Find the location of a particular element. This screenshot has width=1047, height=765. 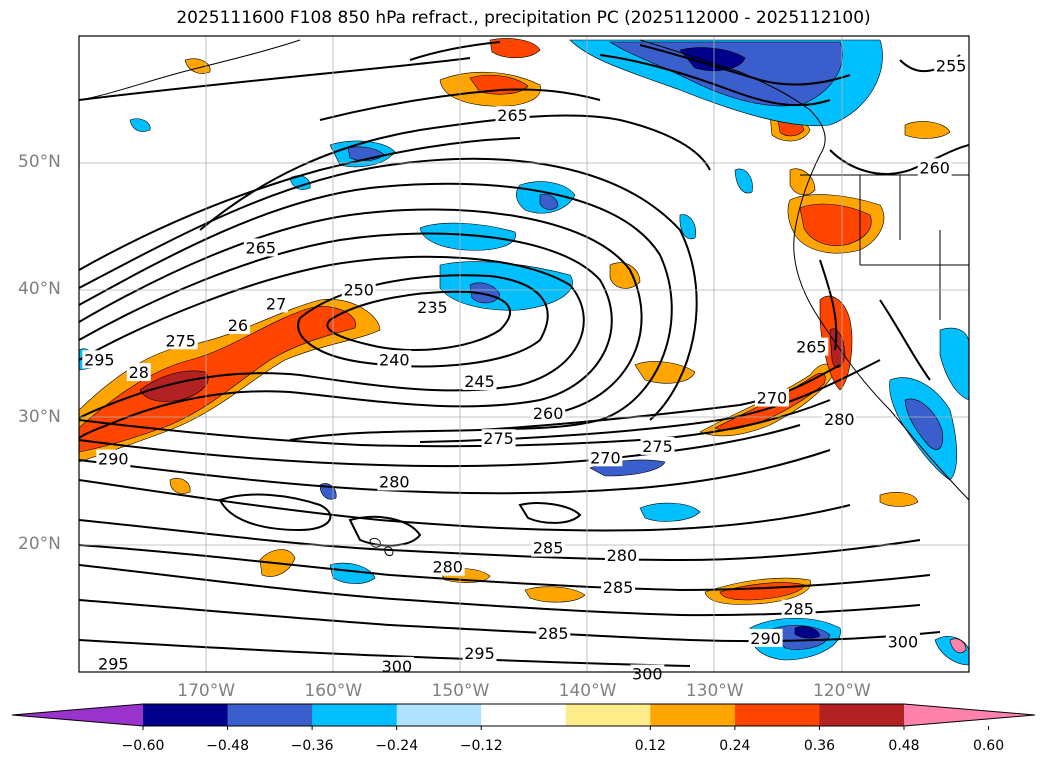

coast-alaska is located at coordinates (732, 97).